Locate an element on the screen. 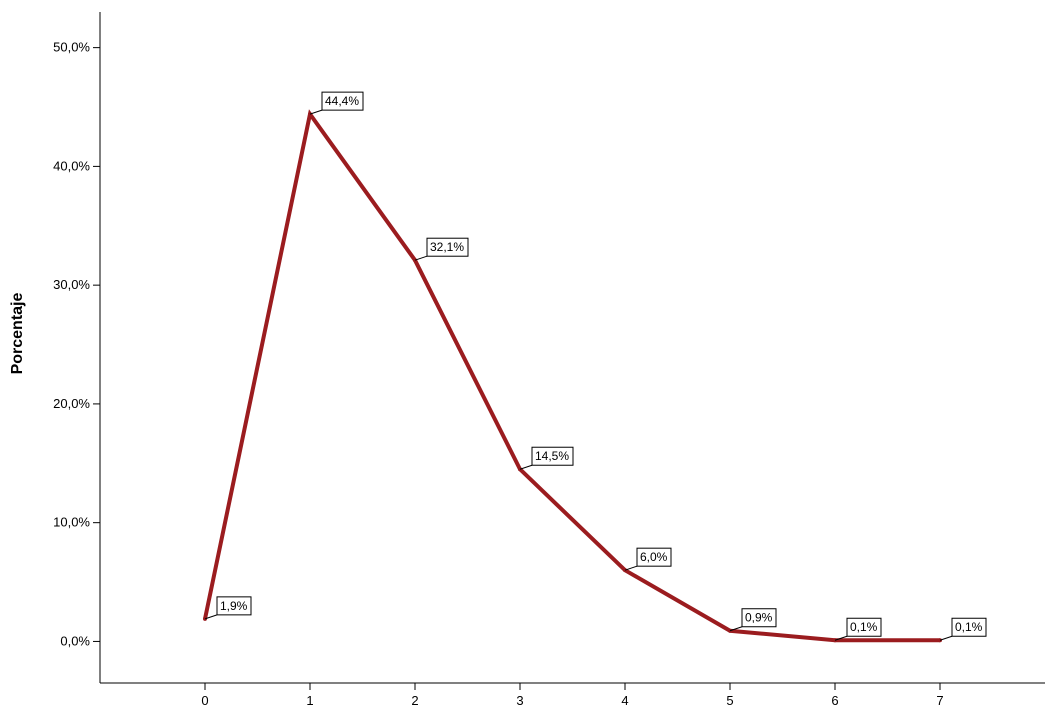 The width and height of the screenshot is (1055, 709). x-tick-label: 0 is located at coordinates (204, 700).